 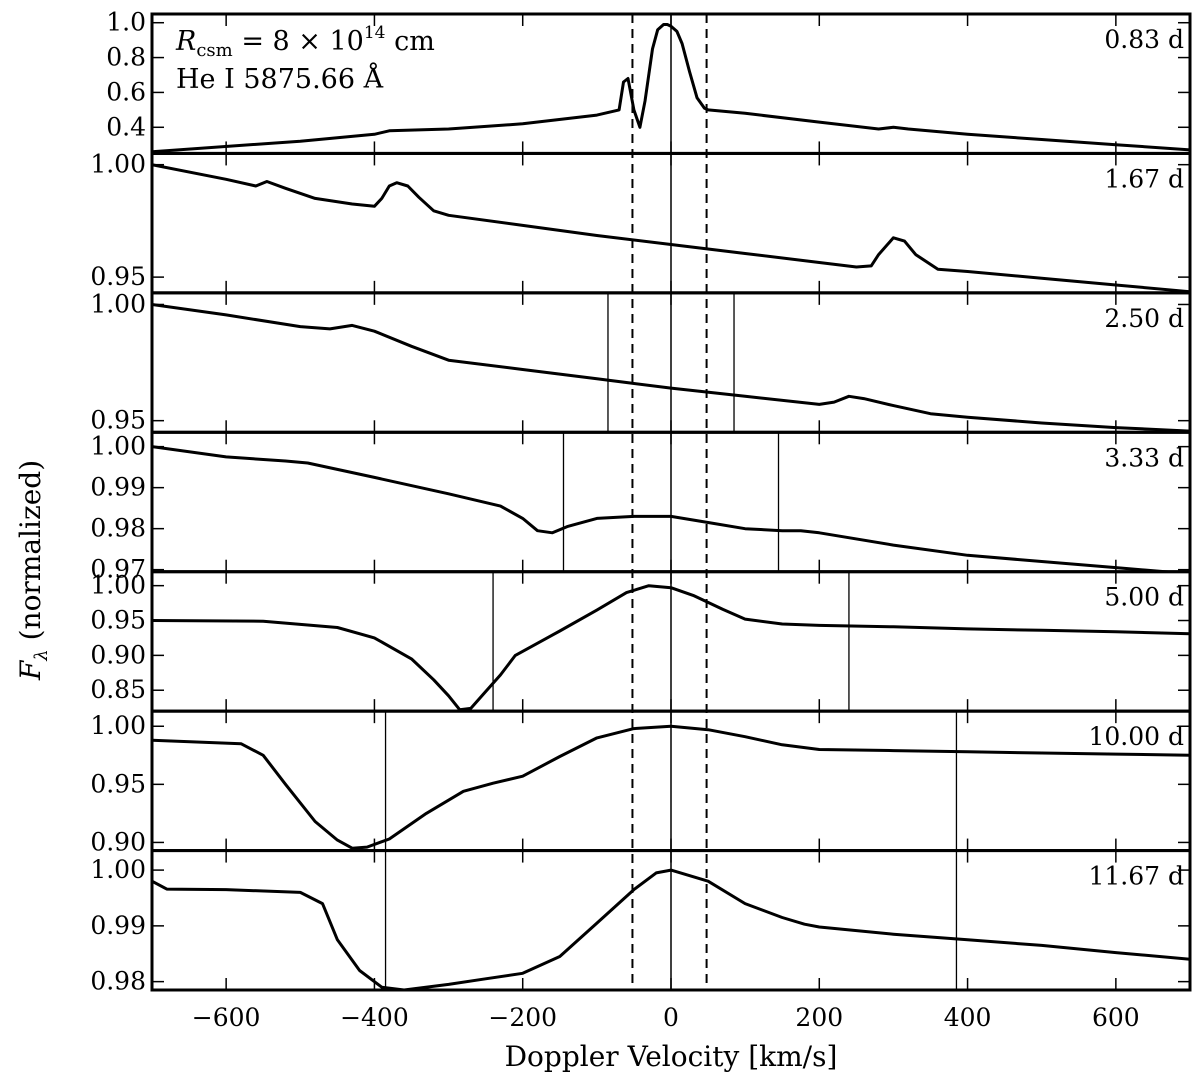 What do you see at coordinates (298, 41) in the screenshot?
I see `csm-radius-value: = 8 × 10` at bounding box center [298, 41].